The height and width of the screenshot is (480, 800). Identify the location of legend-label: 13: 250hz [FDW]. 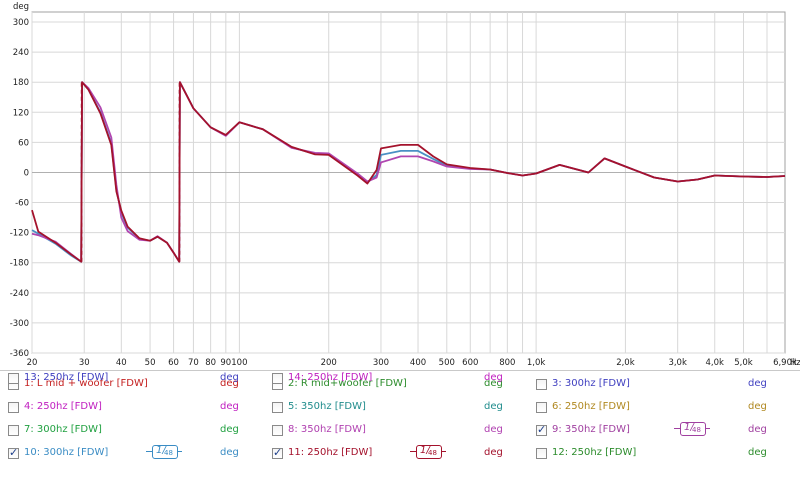
(66, 377).